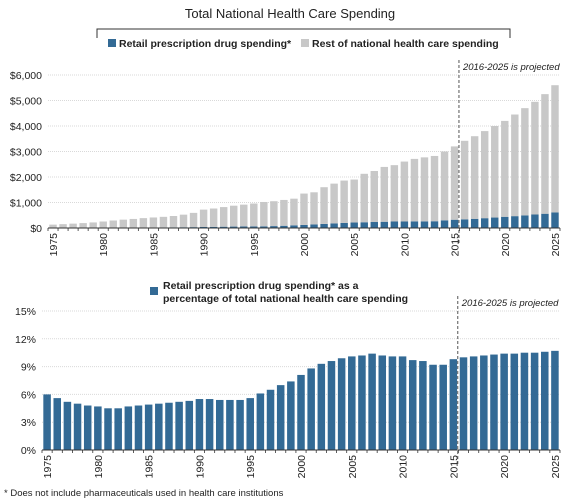  What do you see at coordinates (355, 245) in the screenshot?
I see `top-x-tick-label: 2005` at bounding box center [355, 245].